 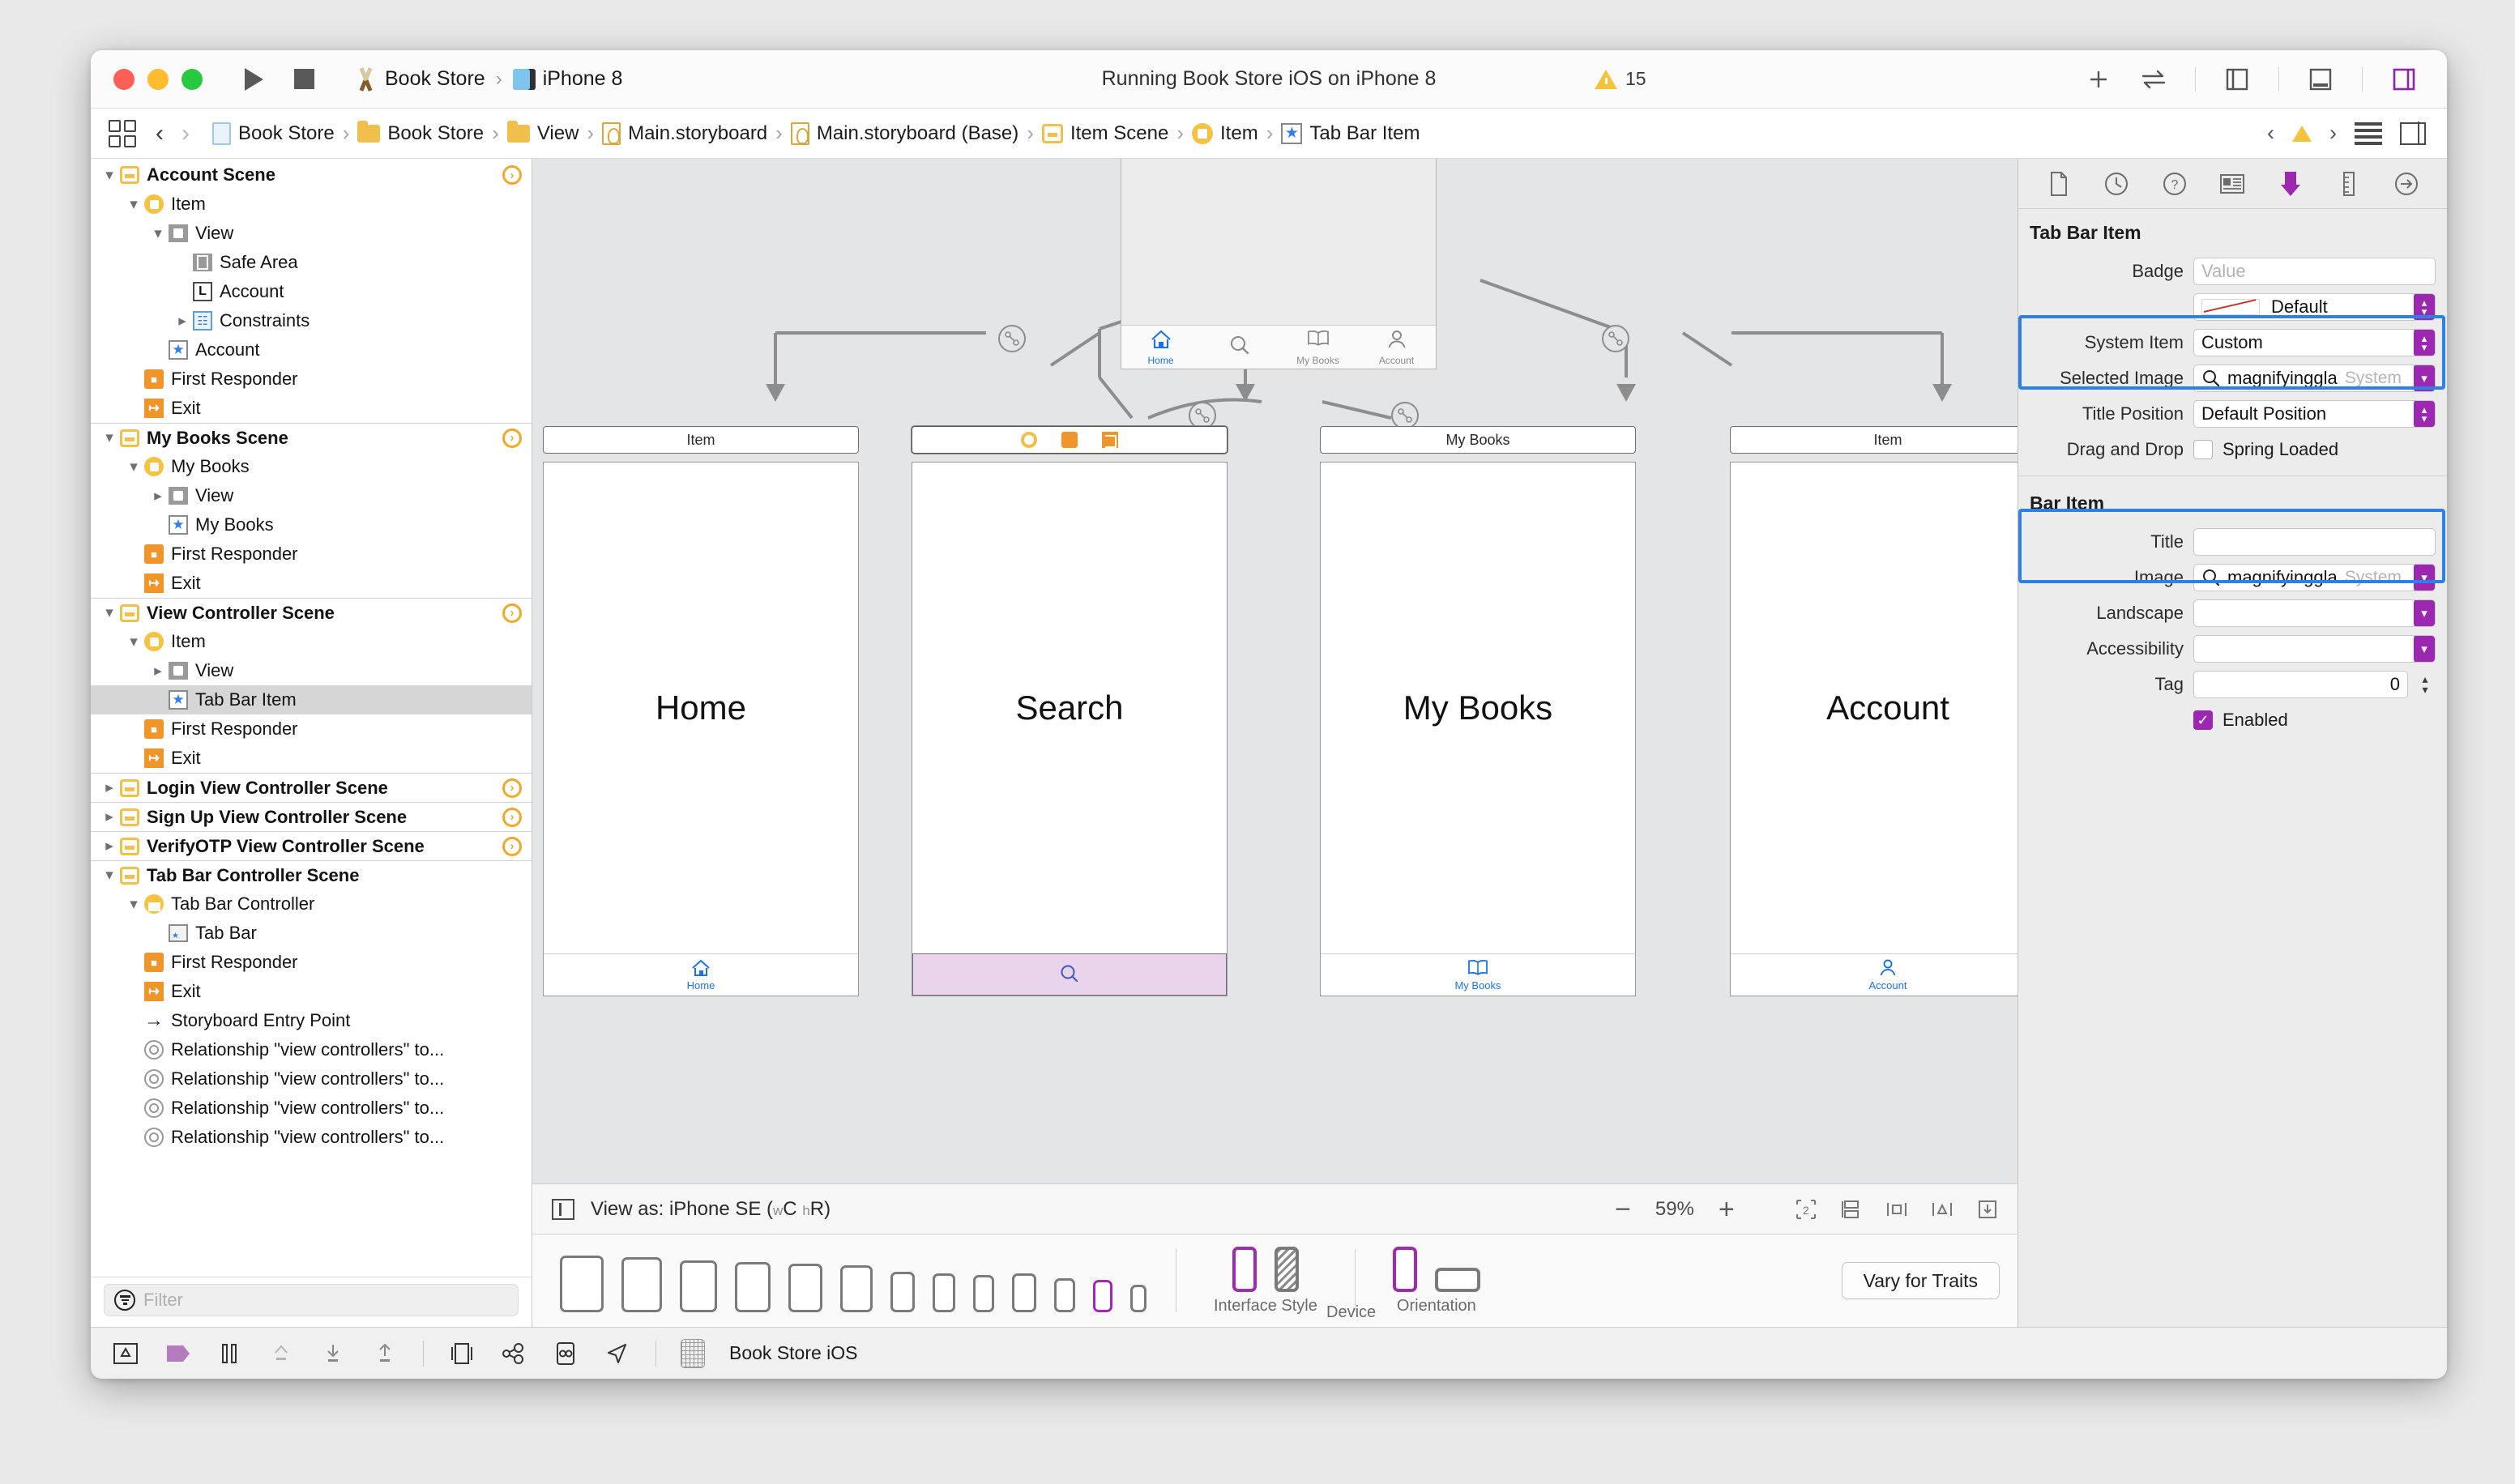 What do you see at coordinates (1897, 1209) in the screenshot?
I see `align-icon` at bounding box center [1897, 1209].